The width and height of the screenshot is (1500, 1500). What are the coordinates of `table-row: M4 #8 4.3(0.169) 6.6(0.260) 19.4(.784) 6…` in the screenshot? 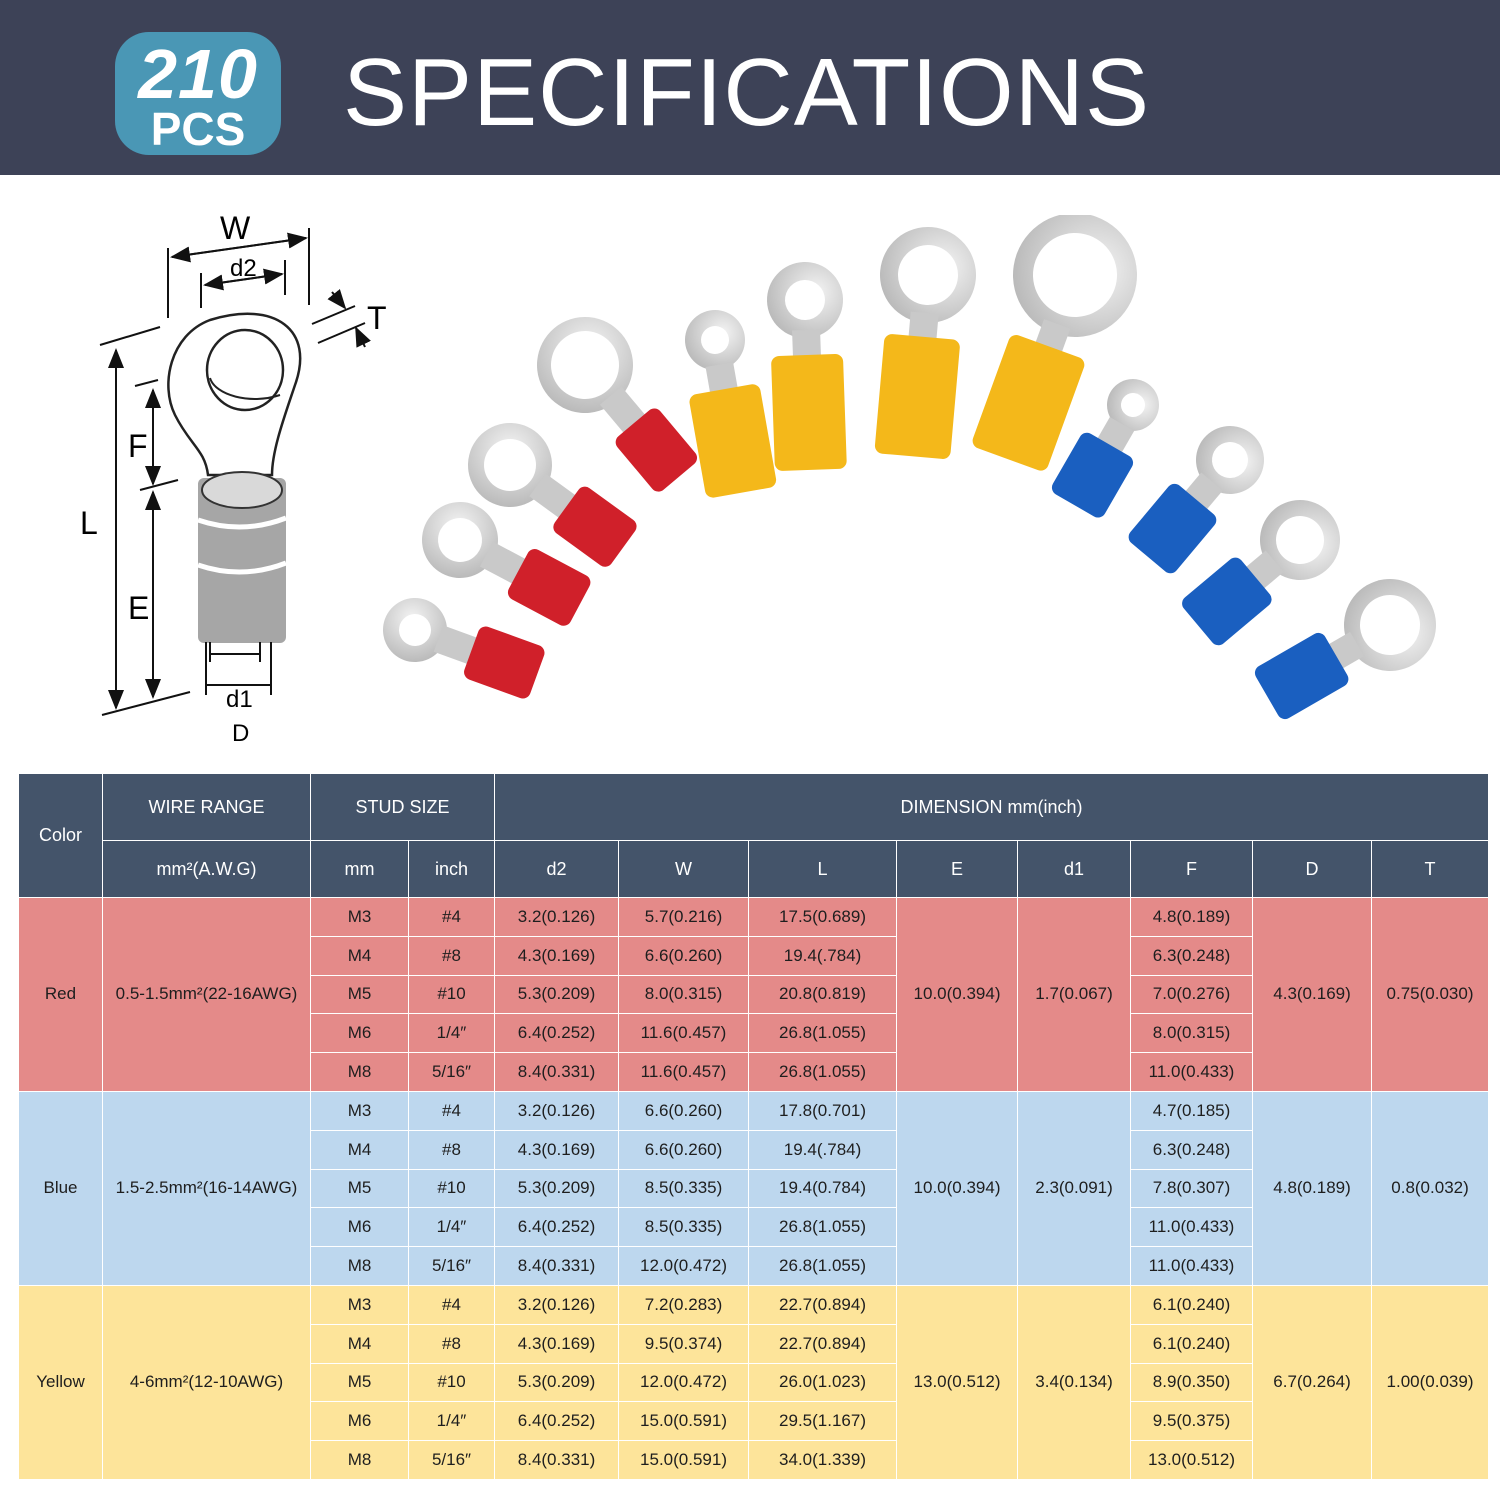 It's located at (754, 955).